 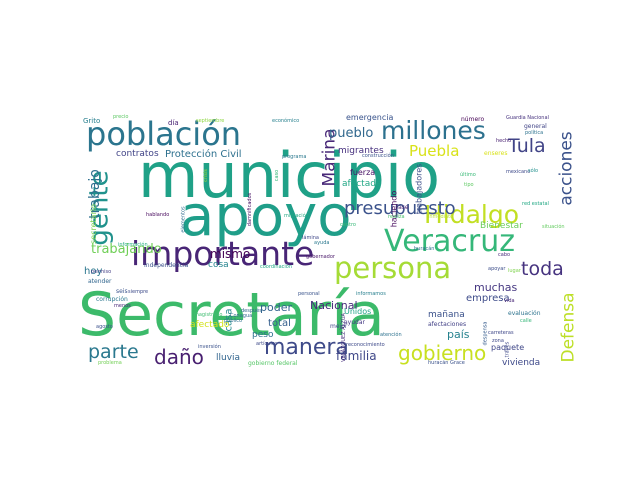 I want to click on word-atender: atender, so click(x=100, y=281).